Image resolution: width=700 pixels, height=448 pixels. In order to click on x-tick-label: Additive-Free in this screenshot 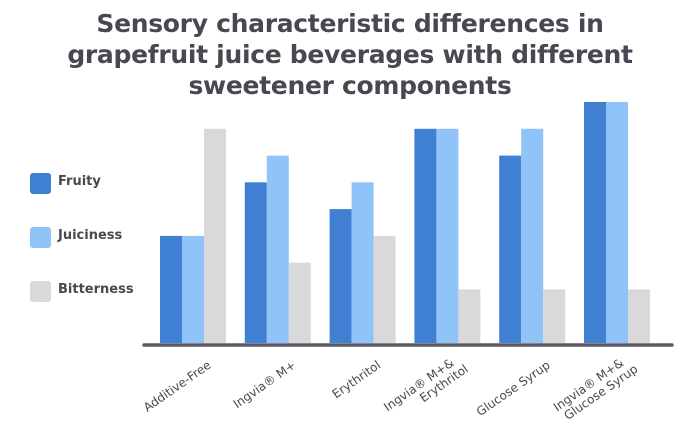, I will do `click(177, 386)`.